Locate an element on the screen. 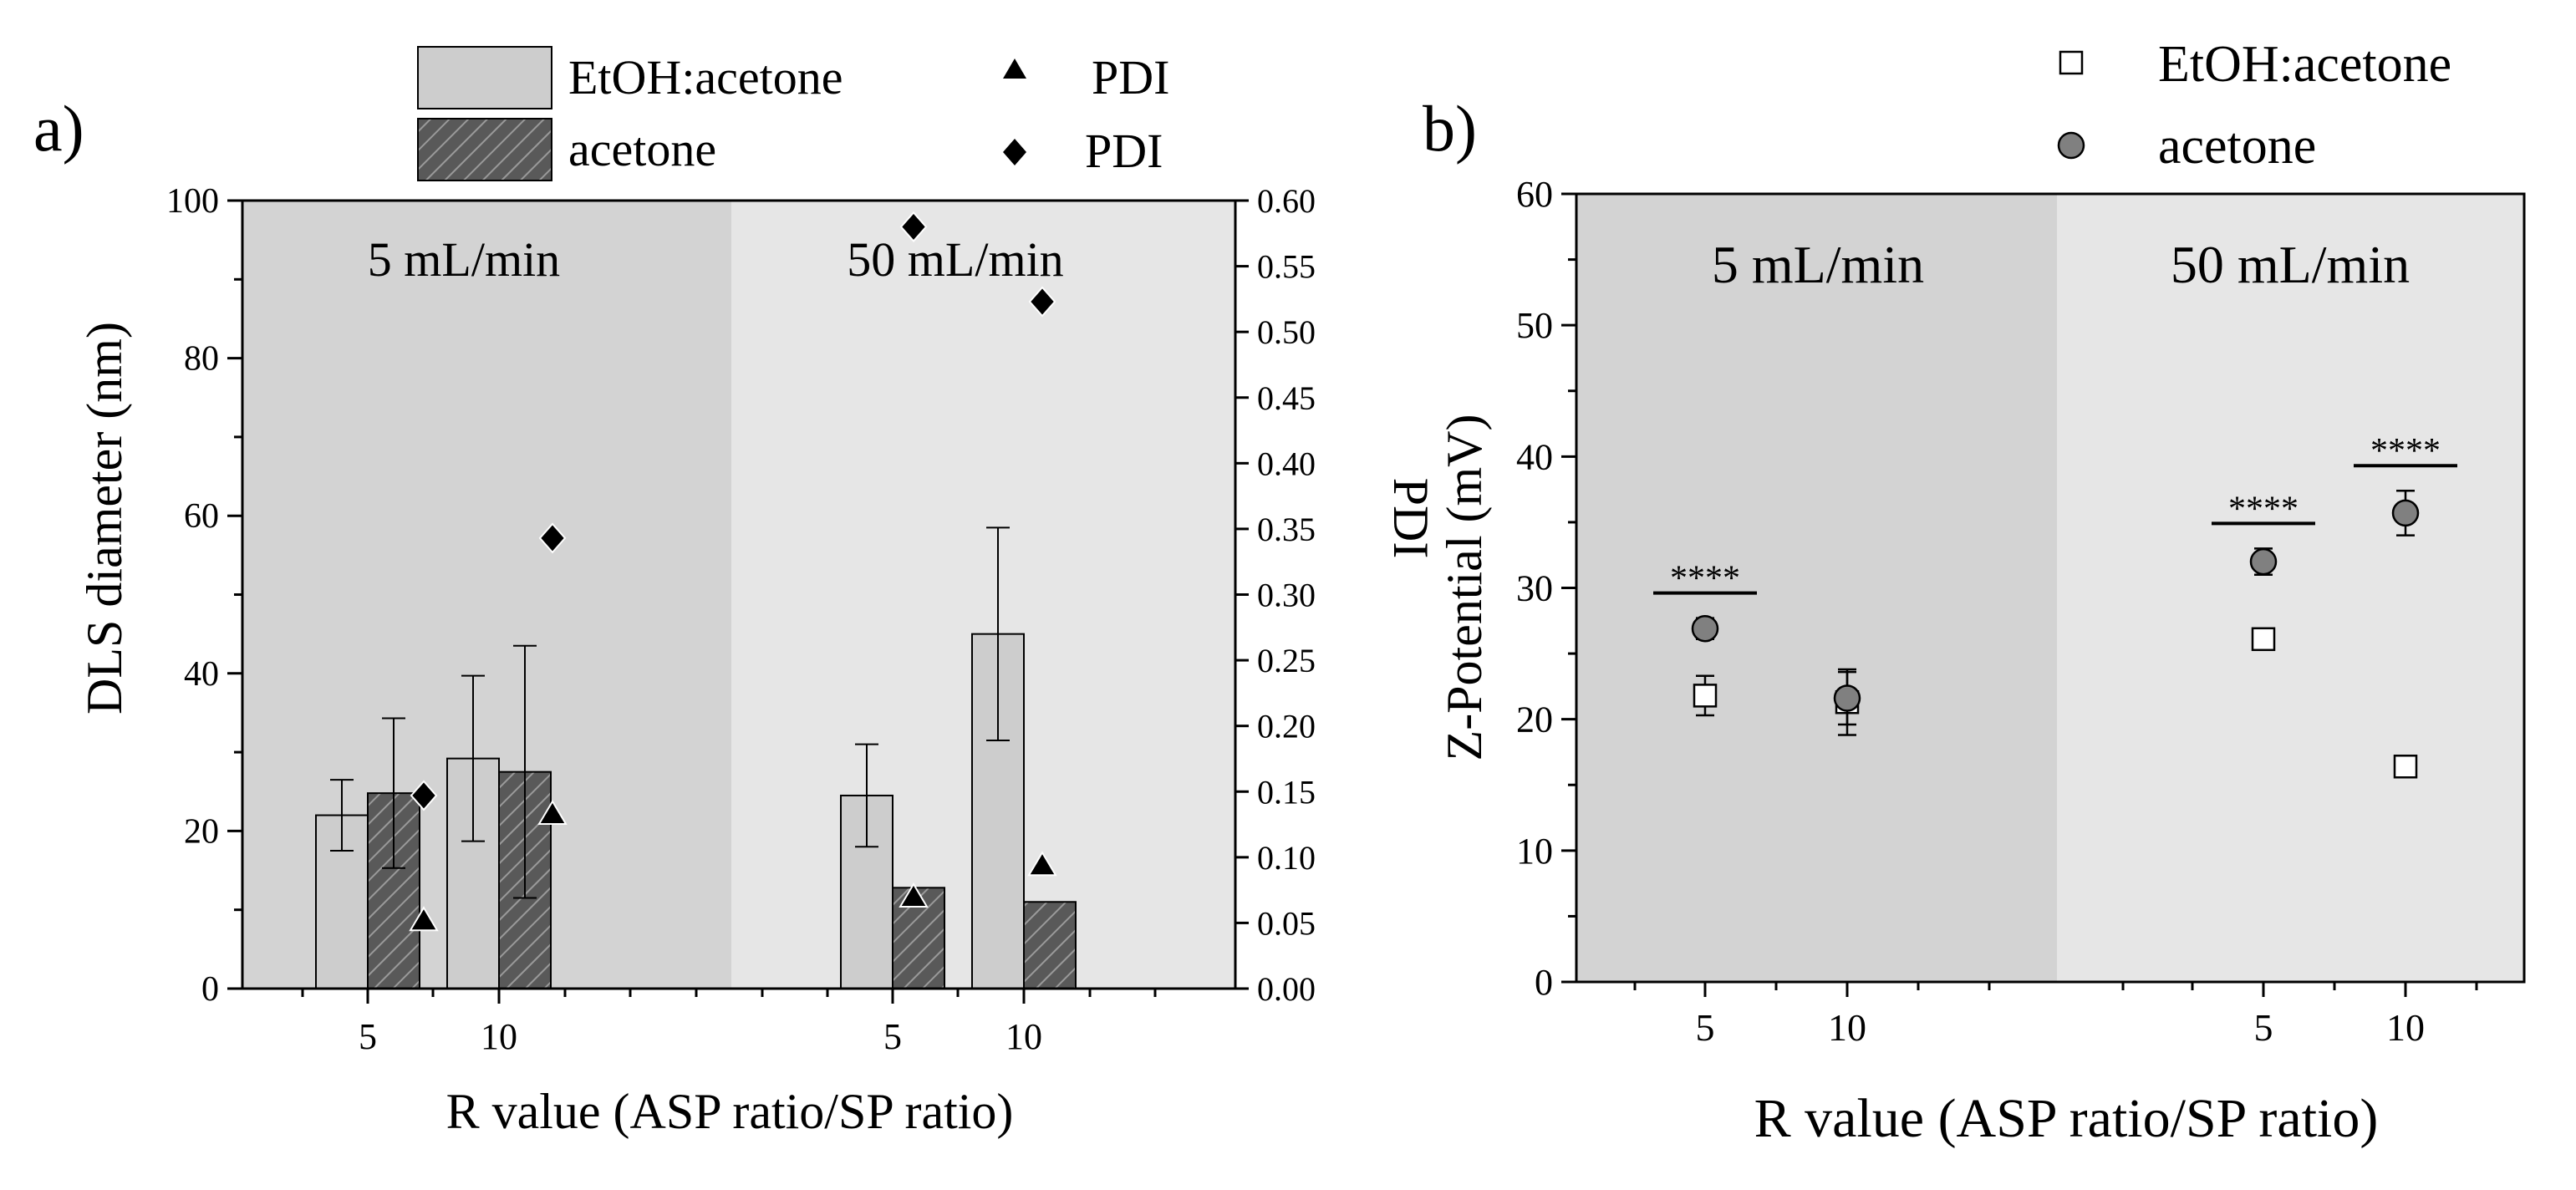  panel-b-label: b) is located at coordinates (1450, 128).